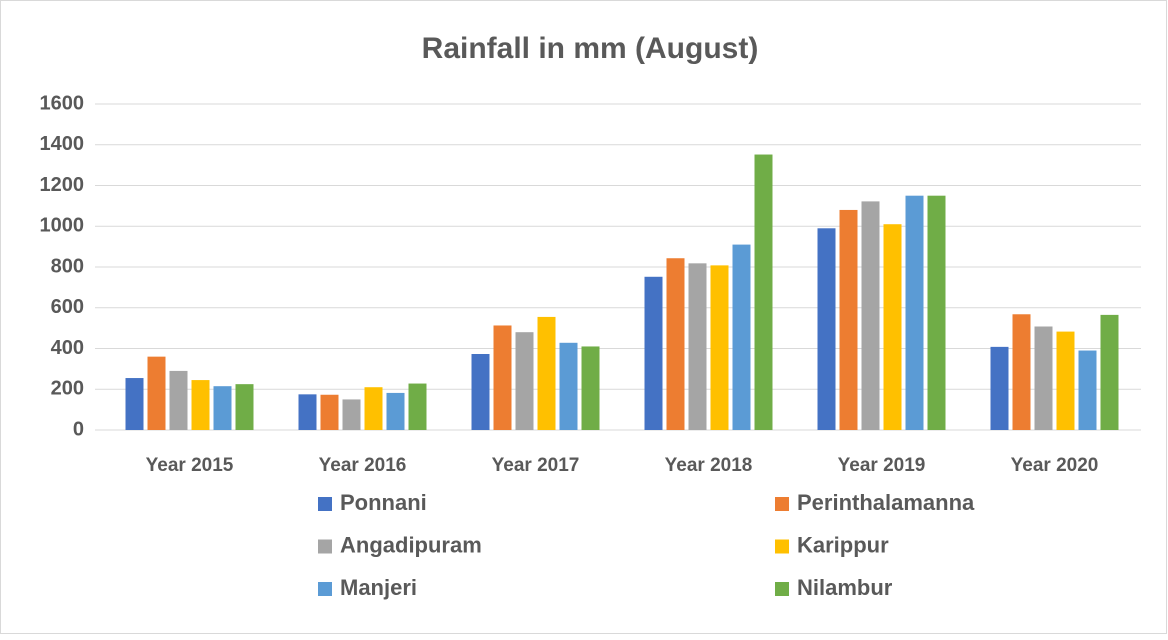 The image size is (1168, 640). I want to click on y-tick-label: 0, so click(78, 429).